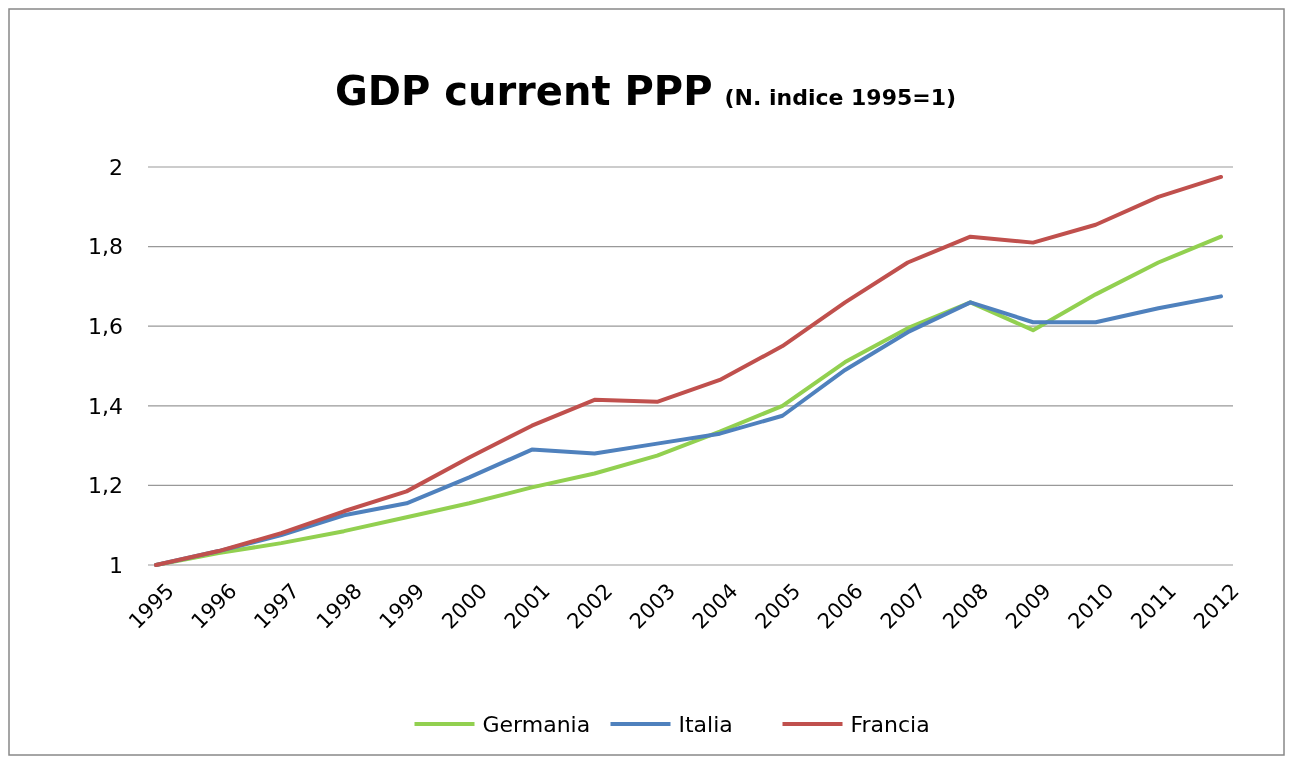 The height and width of the screenshot is (762, 1291). I want to click on y-tick-label: 1,2, so click(105, 486).